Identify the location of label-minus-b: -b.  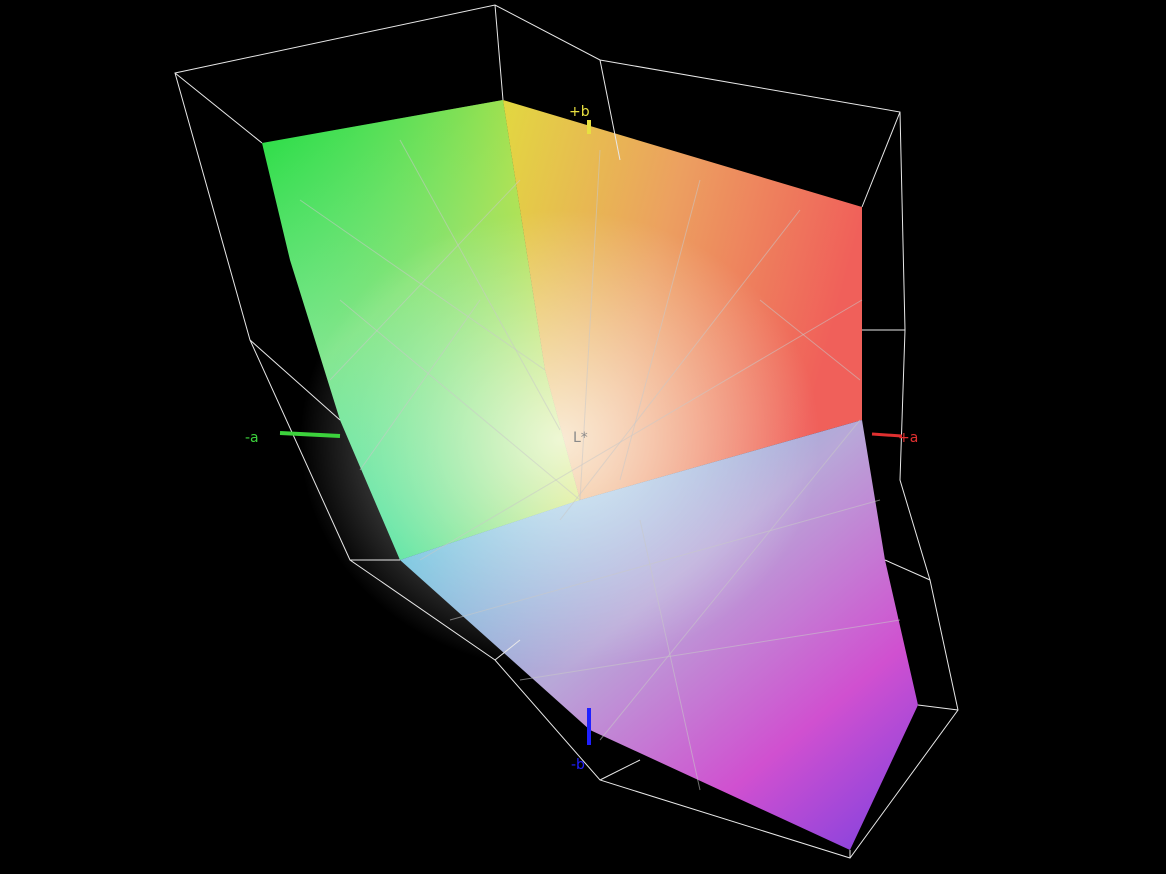
(578, 765).